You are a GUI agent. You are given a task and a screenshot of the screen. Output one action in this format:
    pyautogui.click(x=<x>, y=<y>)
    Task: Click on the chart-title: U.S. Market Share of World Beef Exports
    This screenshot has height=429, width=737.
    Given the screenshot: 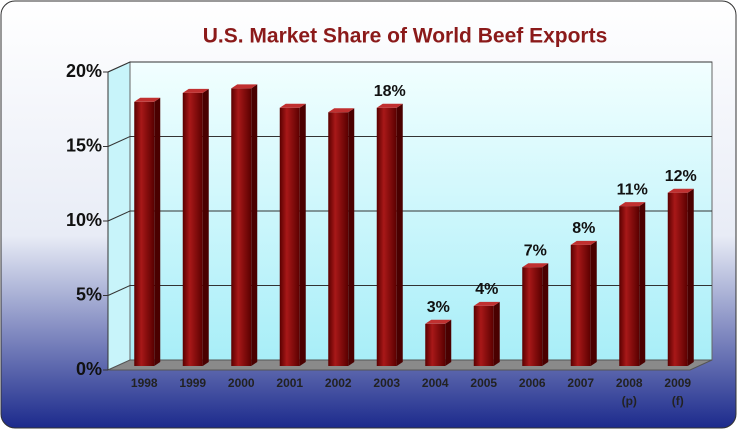 What is the action you would take?
    pyautogui.click(x=405, y=36)
    